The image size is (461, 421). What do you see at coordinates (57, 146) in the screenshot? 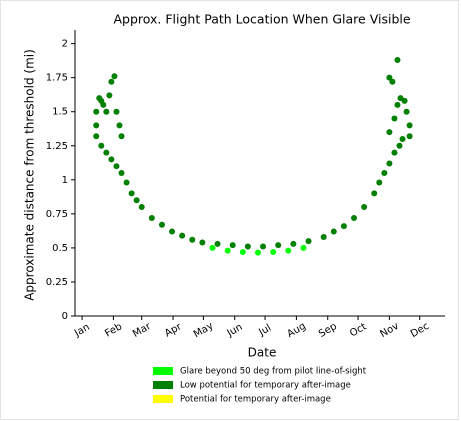
I see `y-tick-label: 1.25` at bounding box center [57, 146].